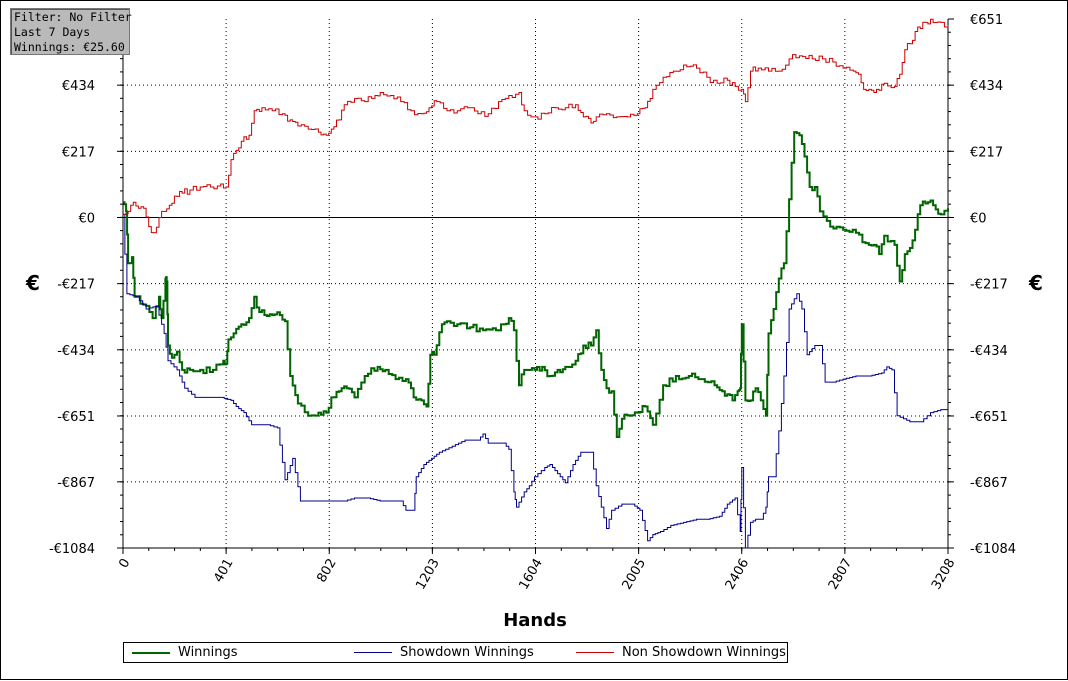 This screenshot has width=1068, height=681. What do you see at coordinates (52, 32) in the screenshot?
I see `period-label: Last 7 Days` at bounding box center [52, 32].